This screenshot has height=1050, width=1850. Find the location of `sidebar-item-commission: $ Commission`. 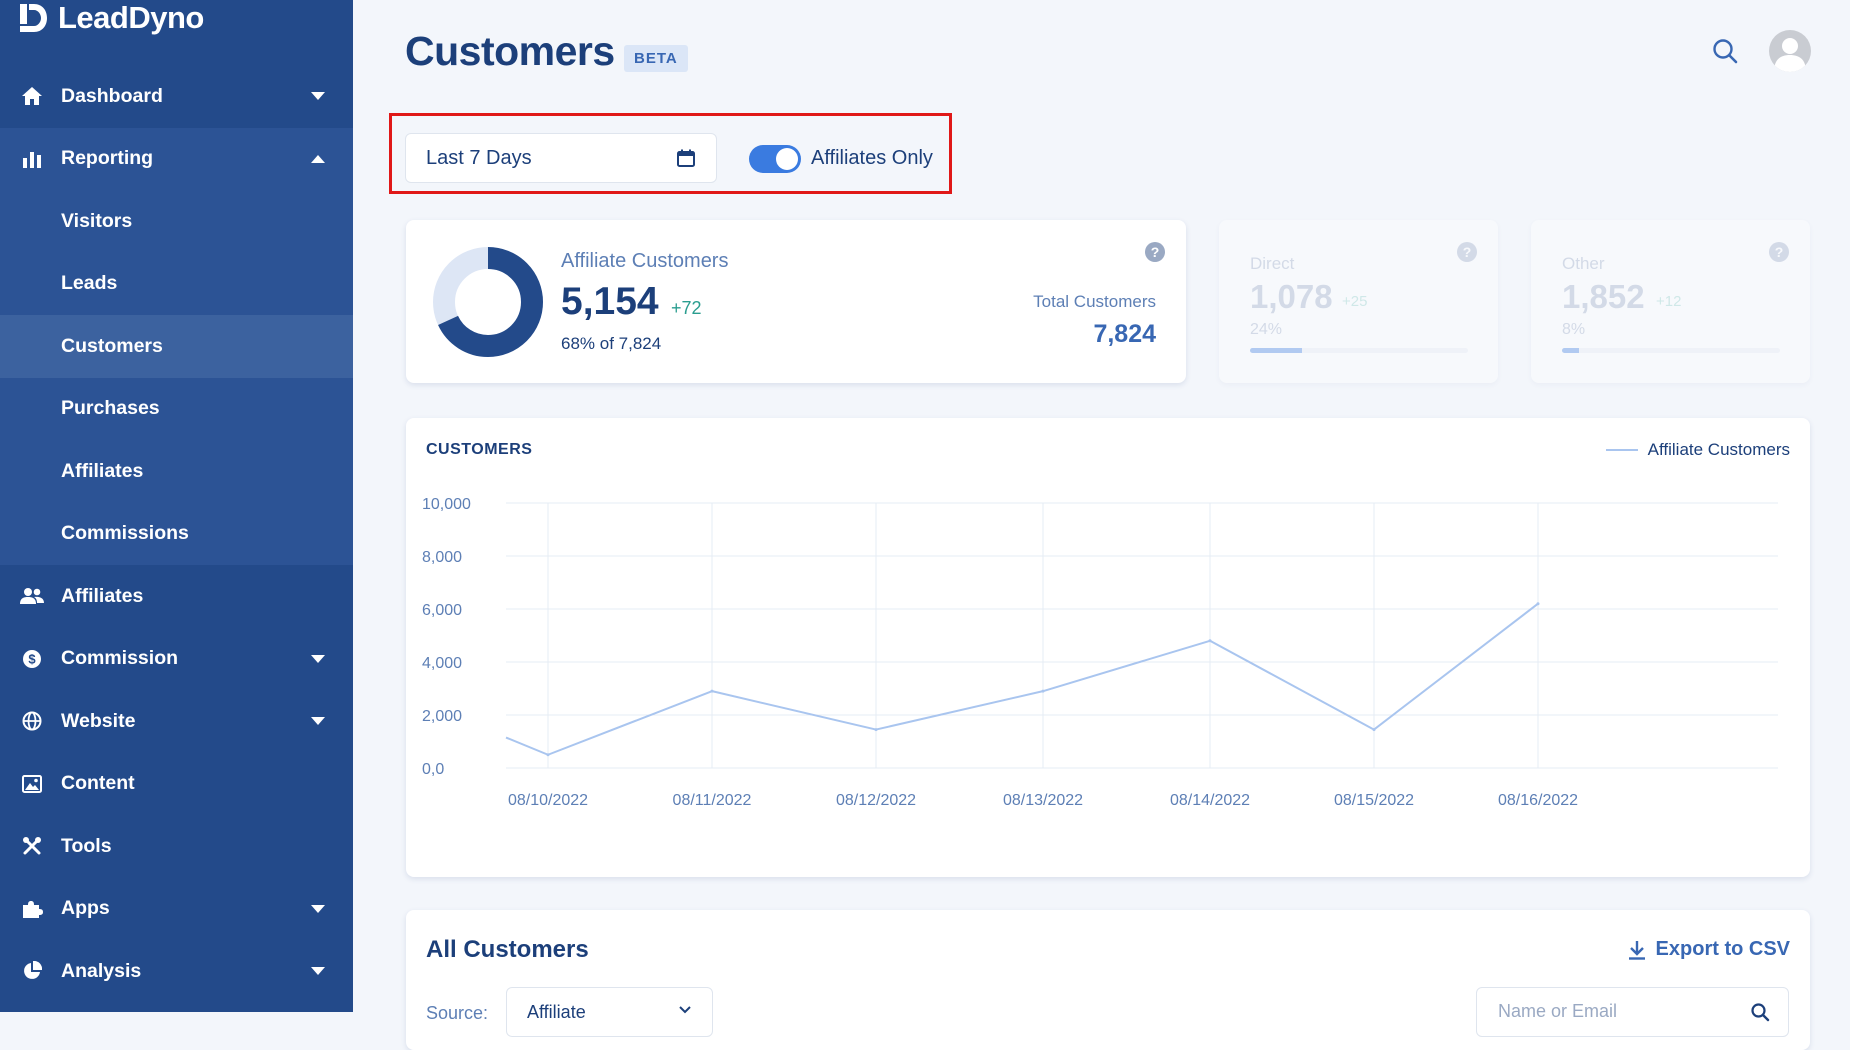

sidebar-item-commission: $ Commission is located at coordinates (176, 659).